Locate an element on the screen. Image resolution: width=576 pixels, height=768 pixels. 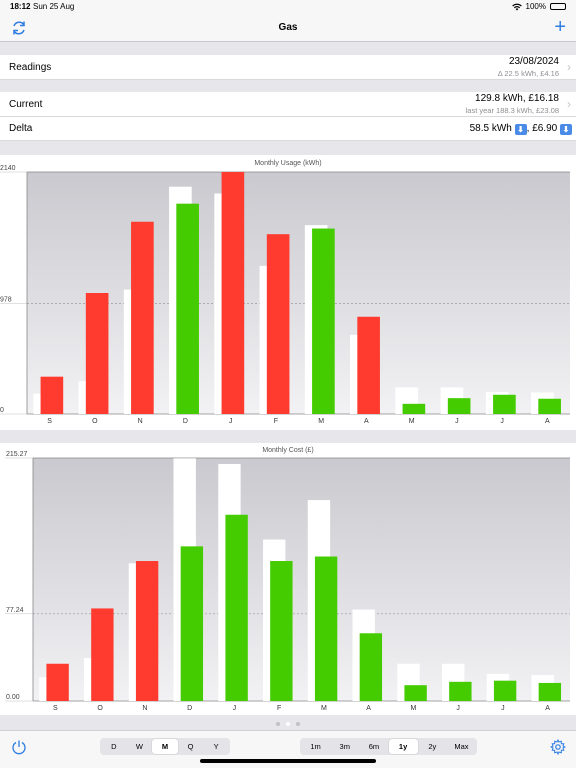
y-tick-label: 215.27 is located at coordinates (17, 454).